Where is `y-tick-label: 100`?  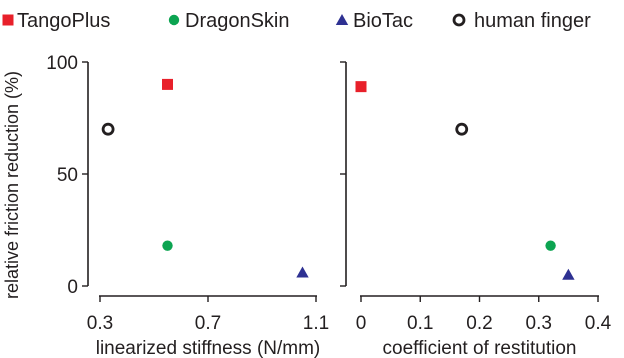 y-tick-label: 100 is located at coordinates (62, 63).